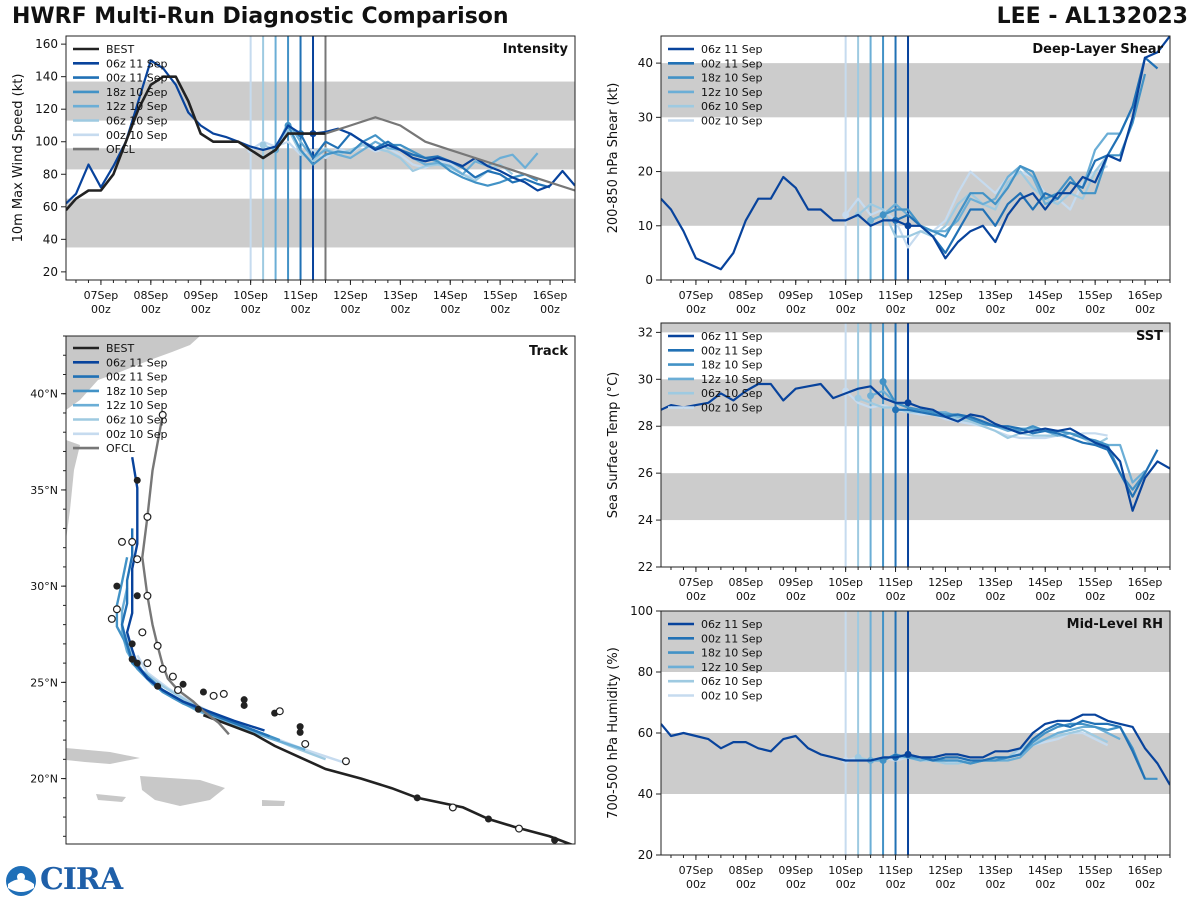  I want to click on sst-series-early, so click(784, 396).